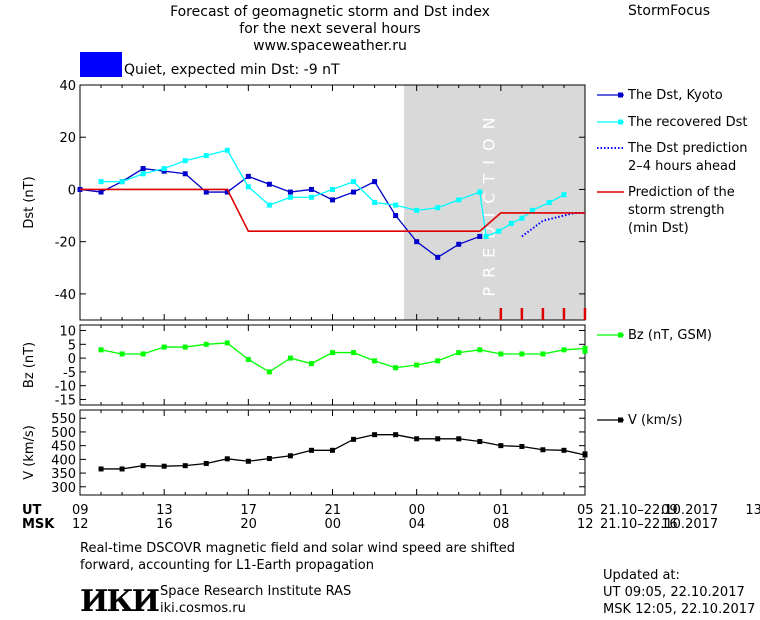 The height and width of the screenshot is (620, 760). I want to click on series-v-km-s-, so click(343, 452).